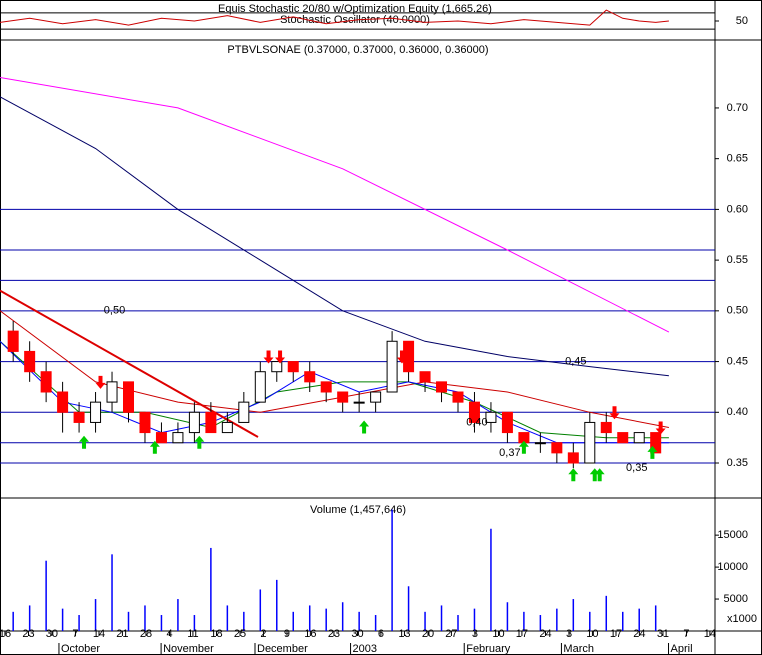 The height and width of the screenshot is (655, 762). Describe the element at coordinates (358, 510) in the screenshot. I see `panel-title: Volume (1,457,646)` at that location.